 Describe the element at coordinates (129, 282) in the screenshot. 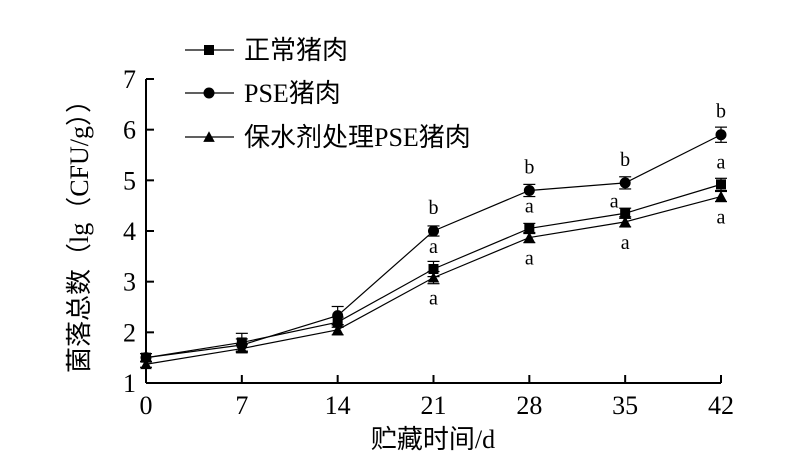

I see `y-tick-label: 3` at that location.